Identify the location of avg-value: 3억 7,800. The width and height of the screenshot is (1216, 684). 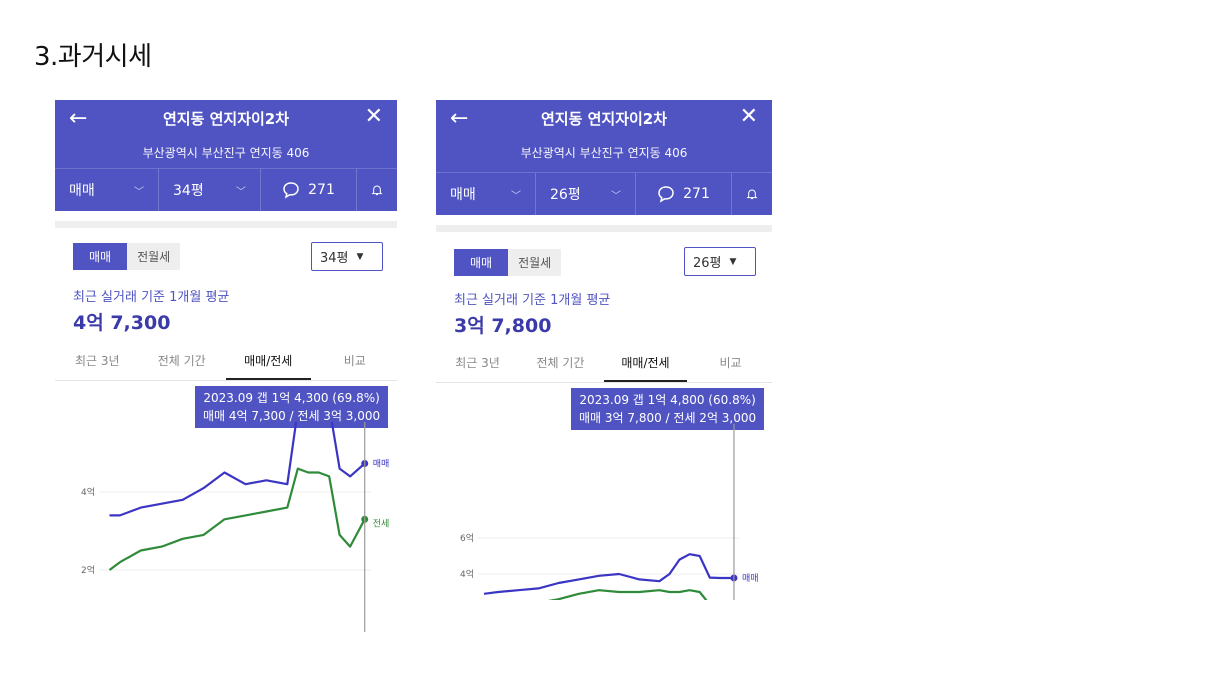
(503, 326).